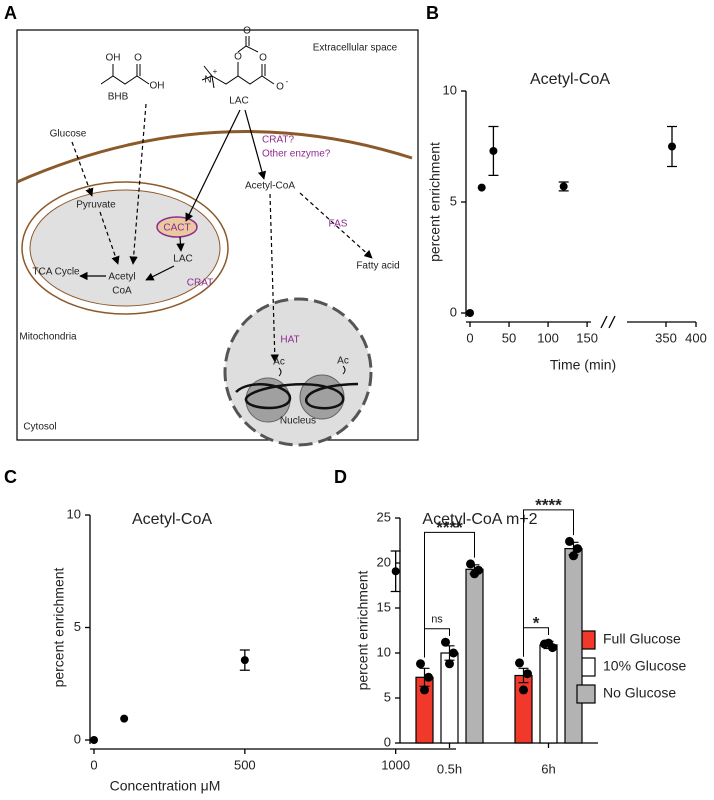  What do you see at coordinates (479, 519) in the screenshot?
I see `chart-title: Acetyl-CoA m+2` at bounding box center [479, 519].